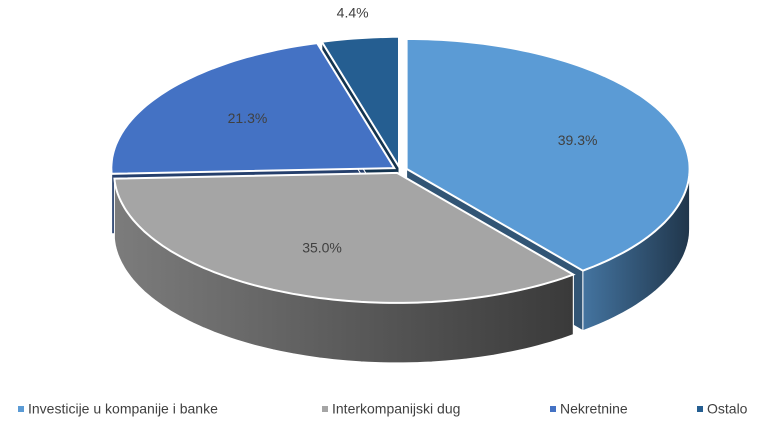  What do you see at coordinates (248, 118) in the screenshot?
I see `data-label: 21.3%` at bounding box center [248, 118].